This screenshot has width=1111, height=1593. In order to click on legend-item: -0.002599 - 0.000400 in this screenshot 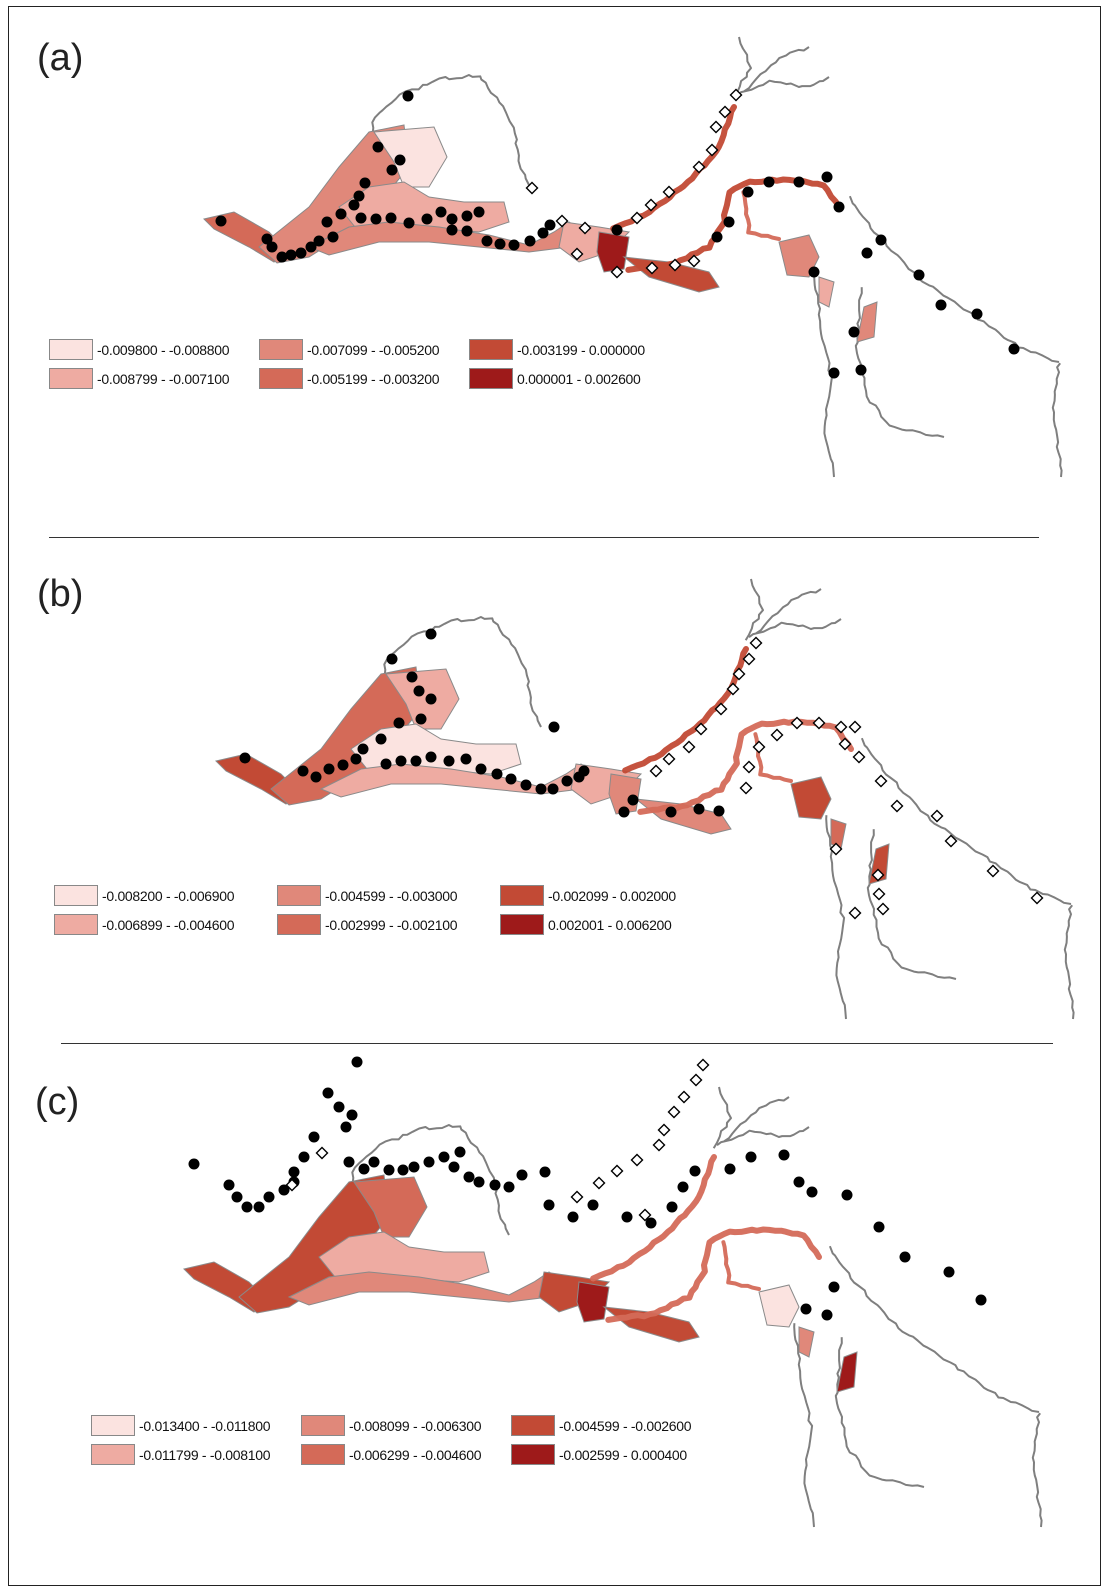, I will do `click(599, 1454)`.